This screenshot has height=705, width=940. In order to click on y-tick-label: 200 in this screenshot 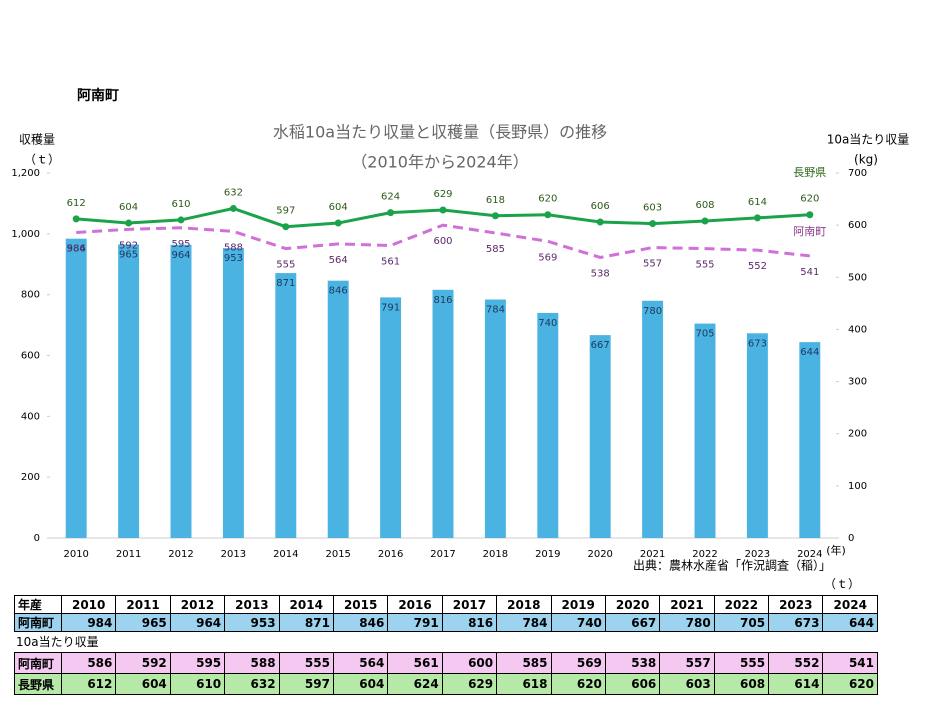, I will do `click(30, 477)`.